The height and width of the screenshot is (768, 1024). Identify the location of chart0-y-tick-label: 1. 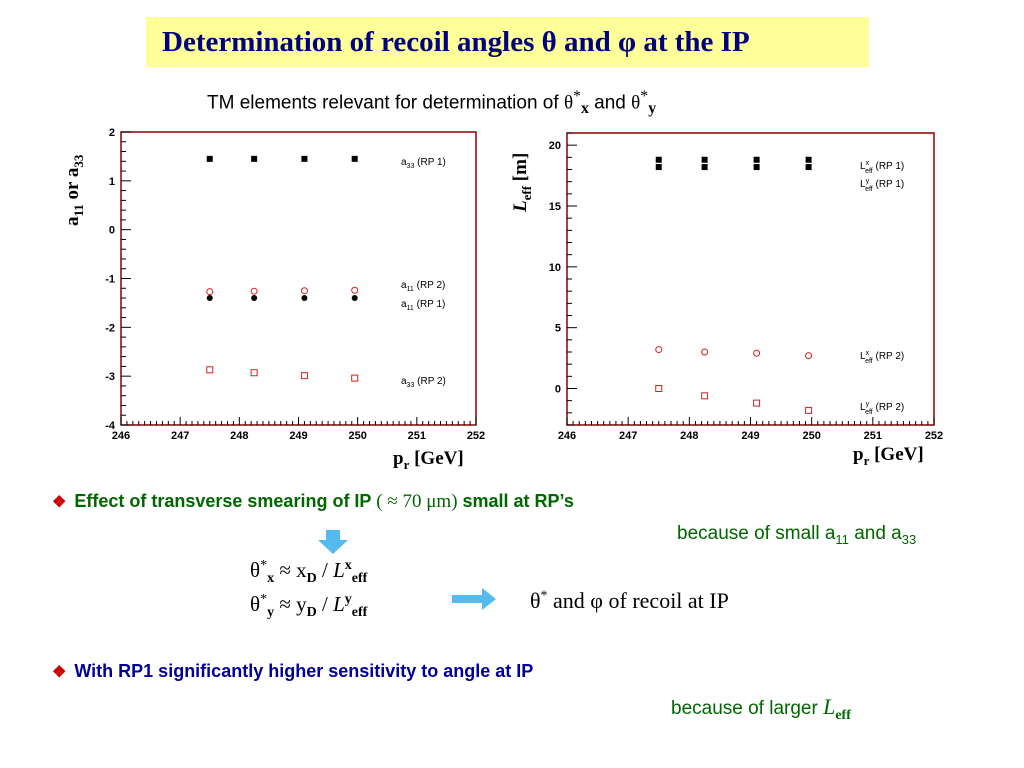
(112, 182).